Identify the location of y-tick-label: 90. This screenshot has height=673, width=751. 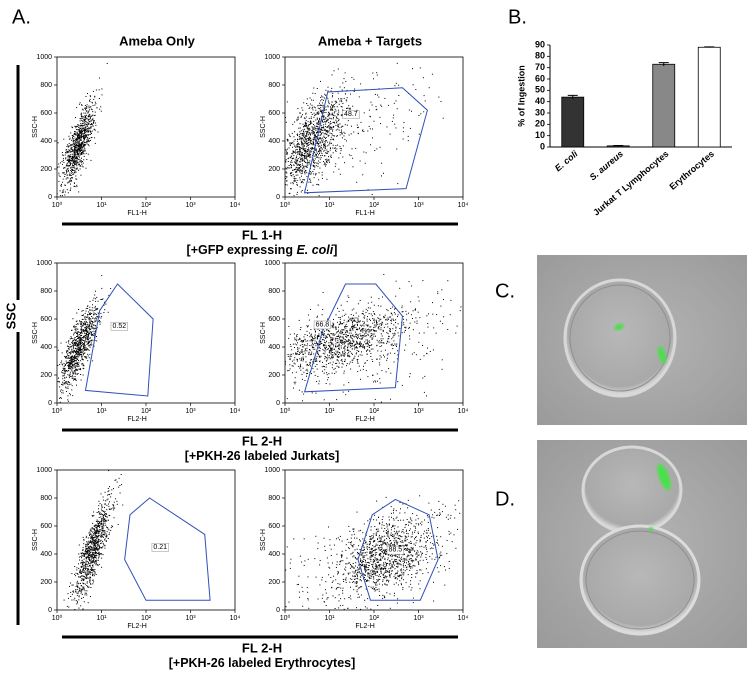
(540, 44).